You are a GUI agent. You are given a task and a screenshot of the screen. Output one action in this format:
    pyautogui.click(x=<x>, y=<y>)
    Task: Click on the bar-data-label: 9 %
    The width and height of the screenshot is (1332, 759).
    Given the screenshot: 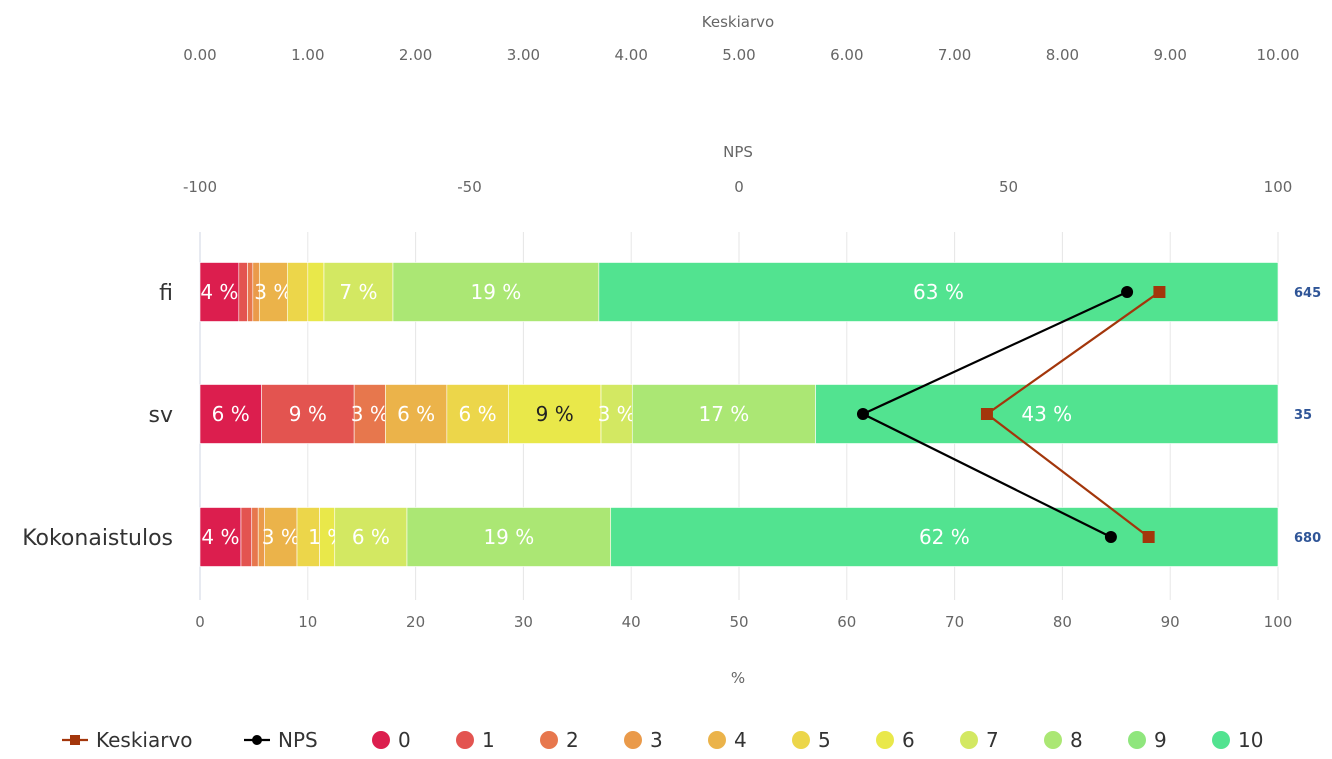 What is the action you would take?
    pyautogui.click(x=555, y=414)
    